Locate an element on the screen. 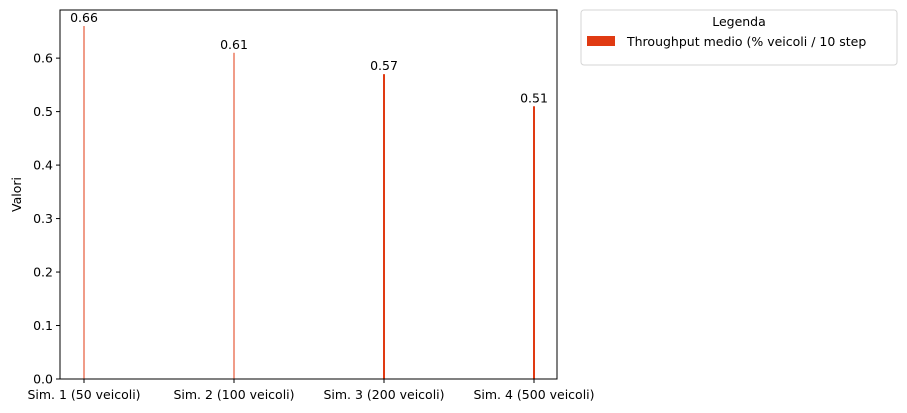  bar-value-label: 0.51 is located at coordinates (534, 97).